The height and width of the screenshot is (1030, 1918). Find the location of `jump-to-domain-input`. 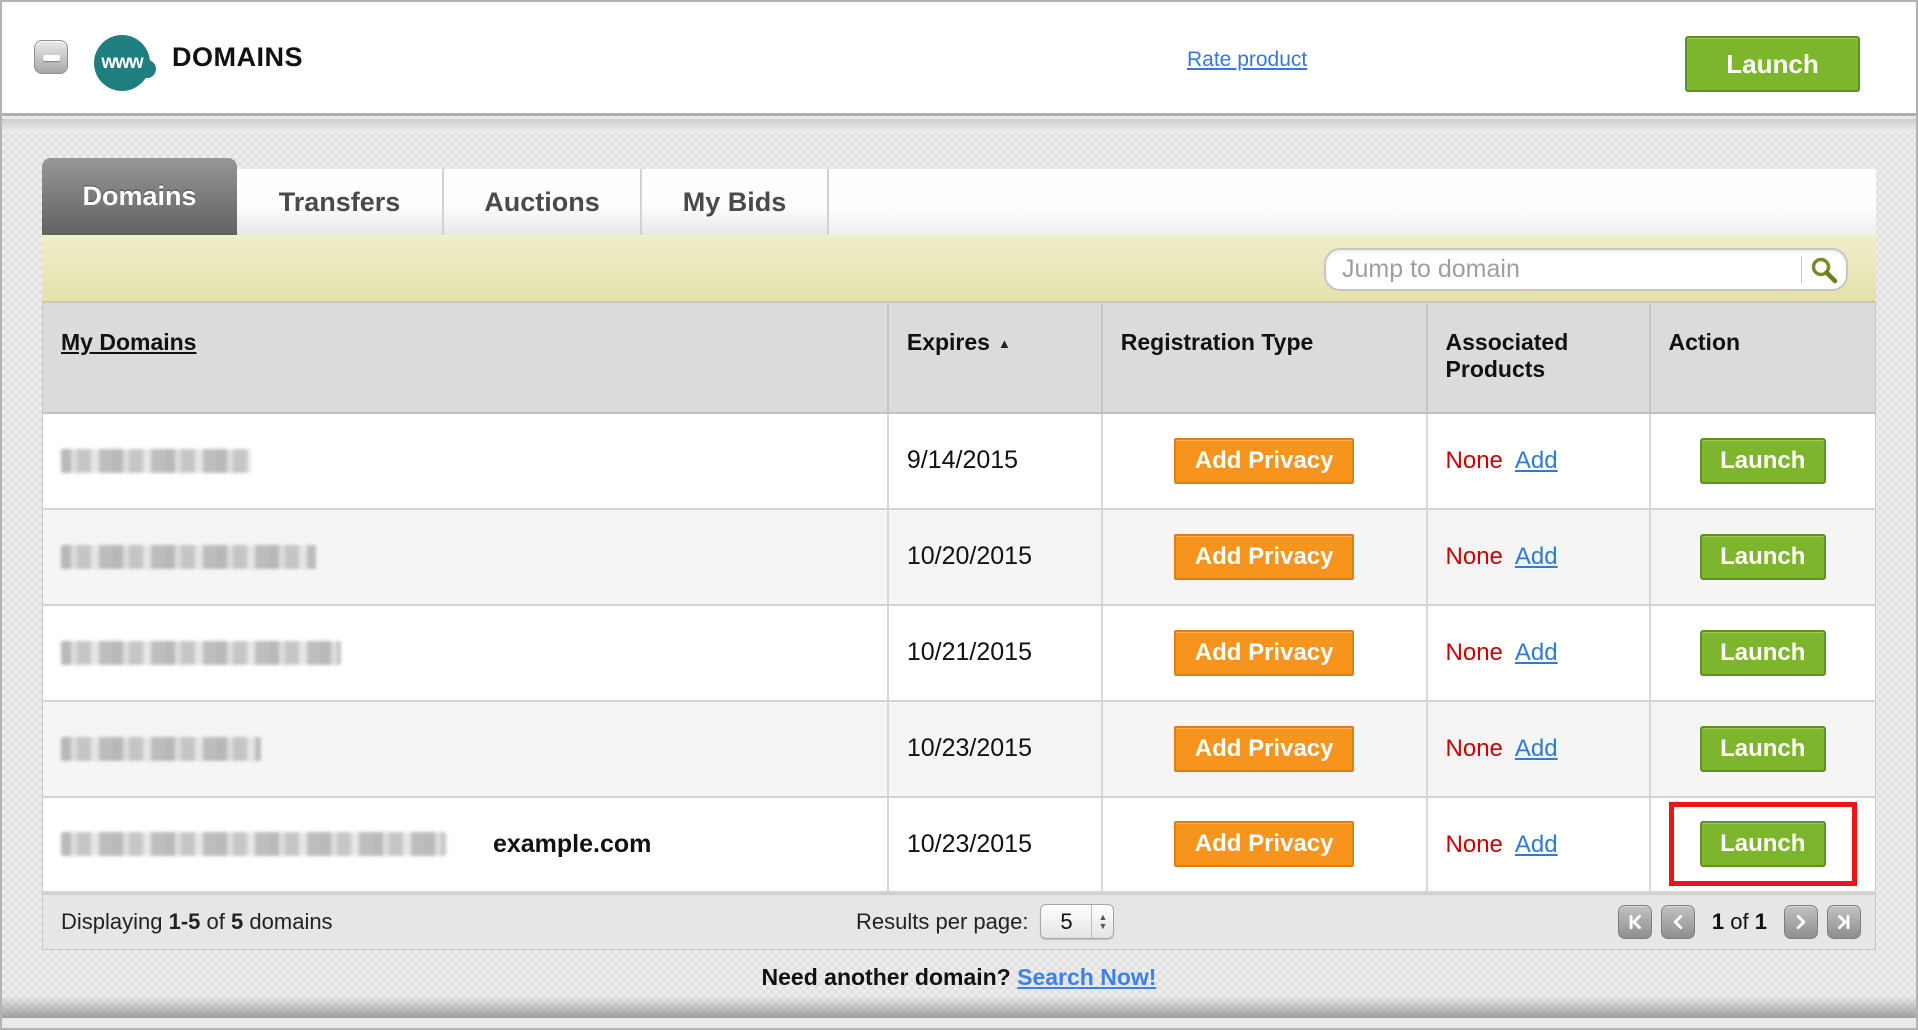

jump-to-domain-input is located at coordinates (1563, 269).